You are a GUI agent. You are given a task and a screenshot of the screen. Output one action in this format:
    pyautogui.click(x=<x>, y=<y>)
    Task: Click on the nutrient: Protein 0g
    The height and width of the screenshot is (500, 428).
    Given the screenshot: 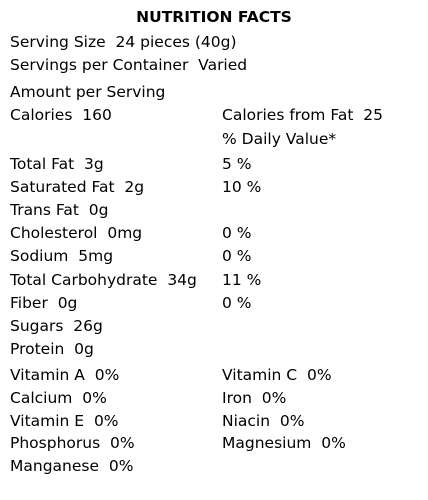 What is the action you would take?
    pyautogui.click(x=52, y=348)
    